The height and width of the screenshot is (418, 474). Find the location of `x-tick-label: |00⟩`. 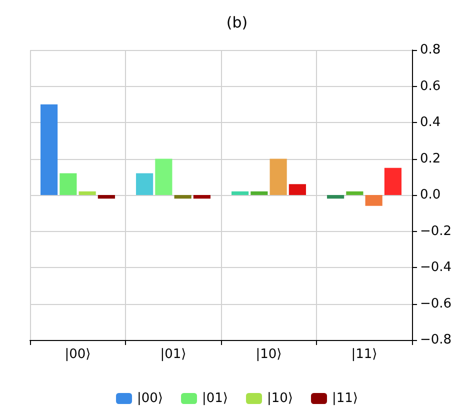

x-tick-label: |00⟩ is located at coordinates (77, 354).